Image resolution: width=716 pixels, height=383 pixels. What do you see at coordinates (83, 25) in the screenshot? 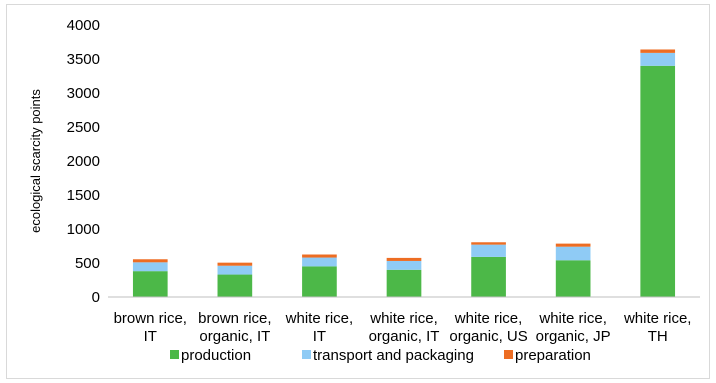
I see `y-tick-label: 4000` at bounding box center [83, 25].